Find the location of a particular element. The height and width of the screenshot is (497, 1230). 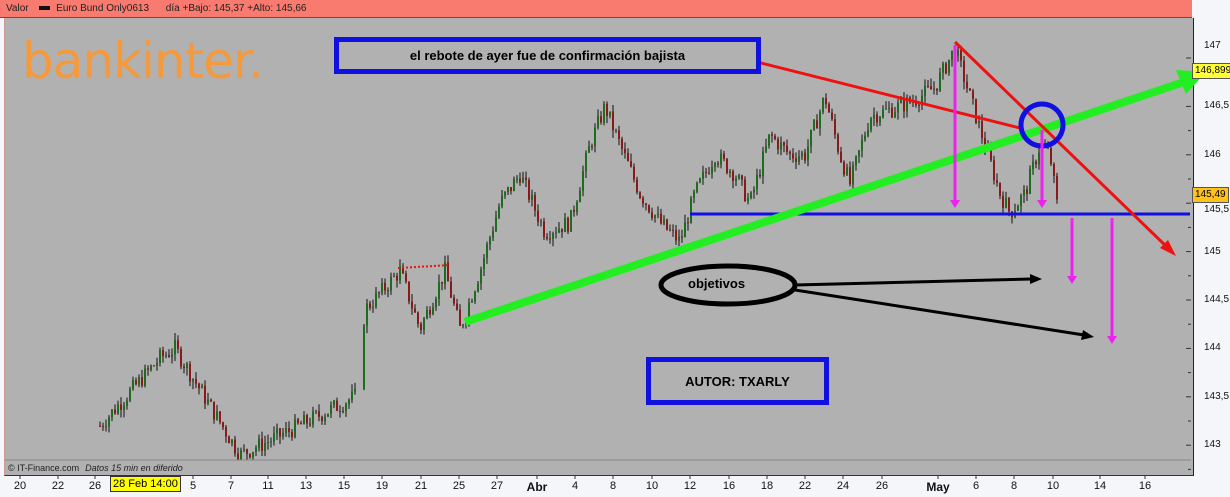

x-tick-label: 5 is located at coordinates (193, 486).